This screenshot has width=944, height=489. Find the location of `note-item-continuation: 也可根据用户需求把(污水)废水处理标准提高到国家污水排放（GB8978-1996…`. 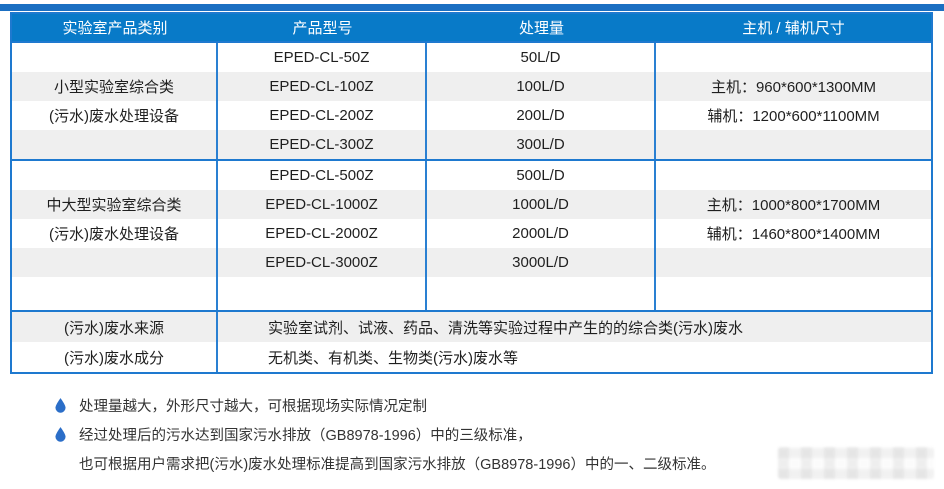

note-item-continuation: 也可根据用户需求把(污水)废水处理标准提高到国家污水排放（GB8978-1996… is located at coordinates (485, 463).